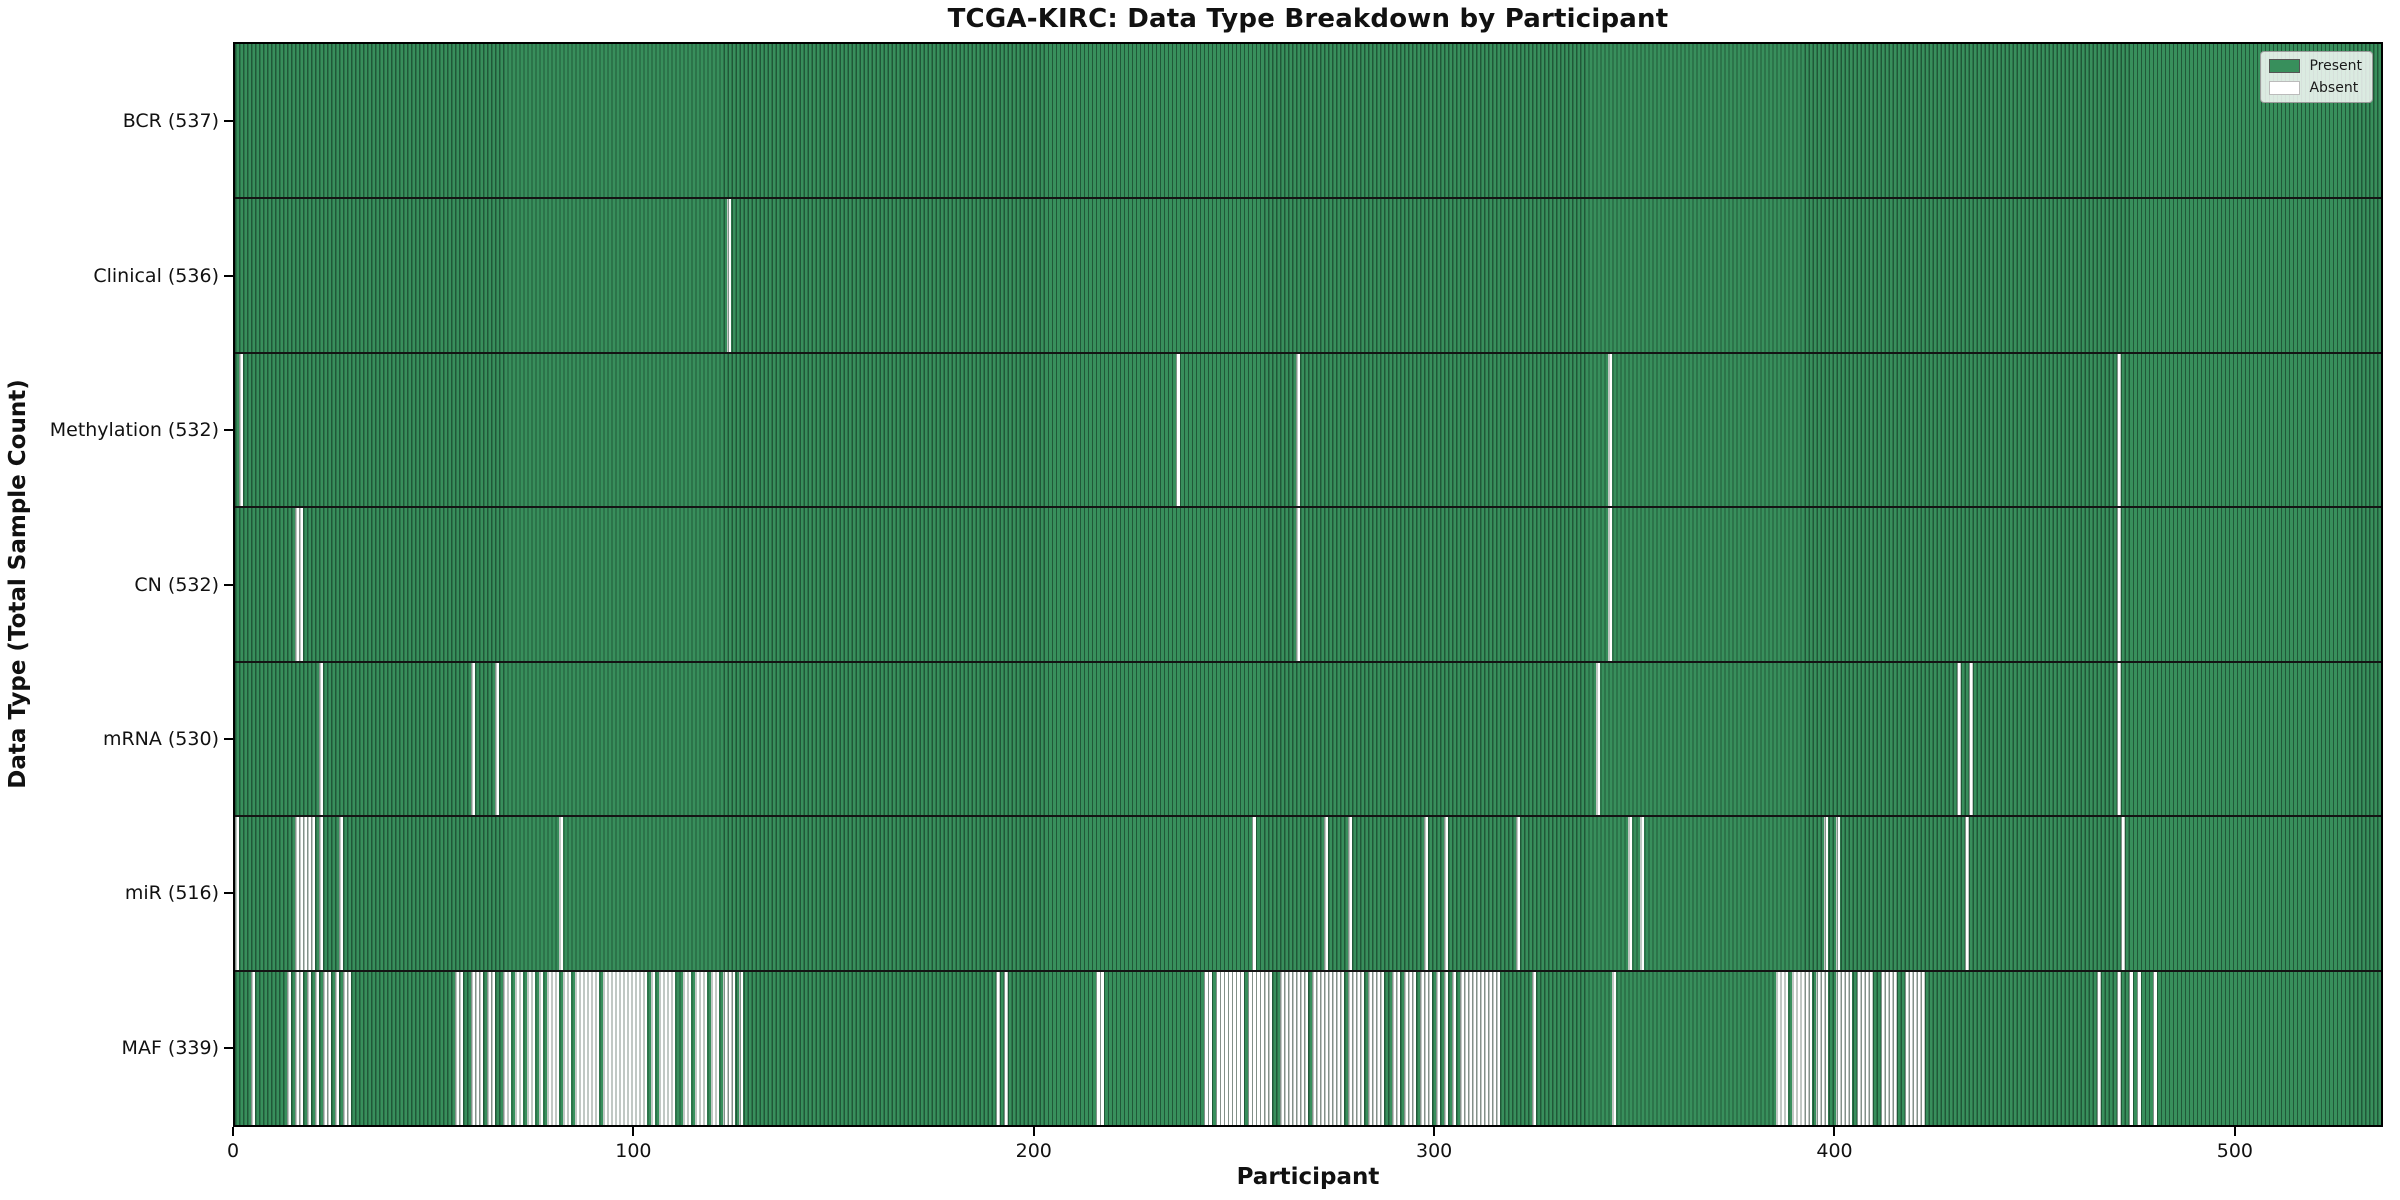 This screenshot has height=1200, width=2400. I want to click on y-tick-label-BCR: BCR (537), so click(170, 121).